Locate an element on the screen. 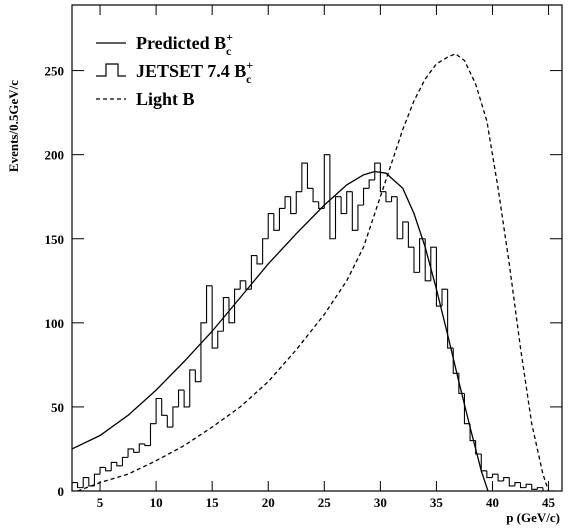 The image size is (574, 530). x-tick-label: 45 is located at coordinates (549, 502).